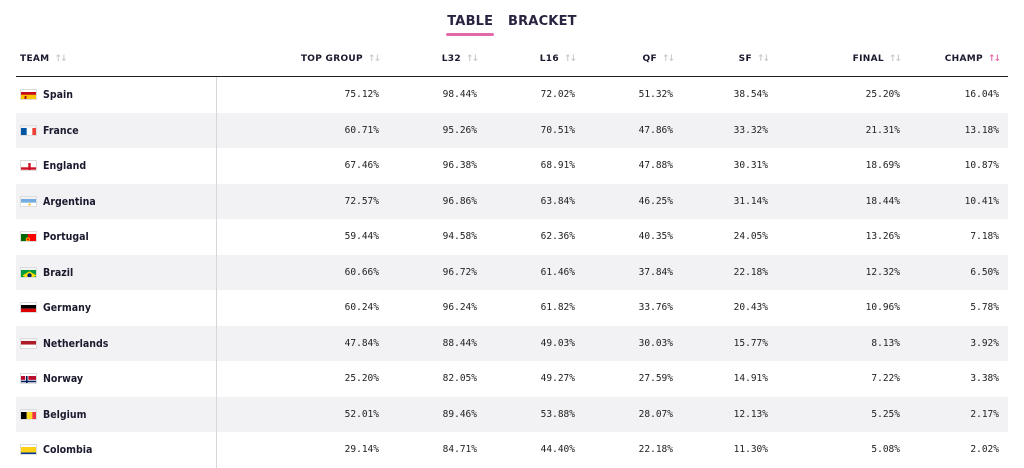 The height and width of the screenshot is (468, 1024). Describe the element at coordinates (984, 343) in the screenshot. I see `champ-value: 3.92%` at that location.